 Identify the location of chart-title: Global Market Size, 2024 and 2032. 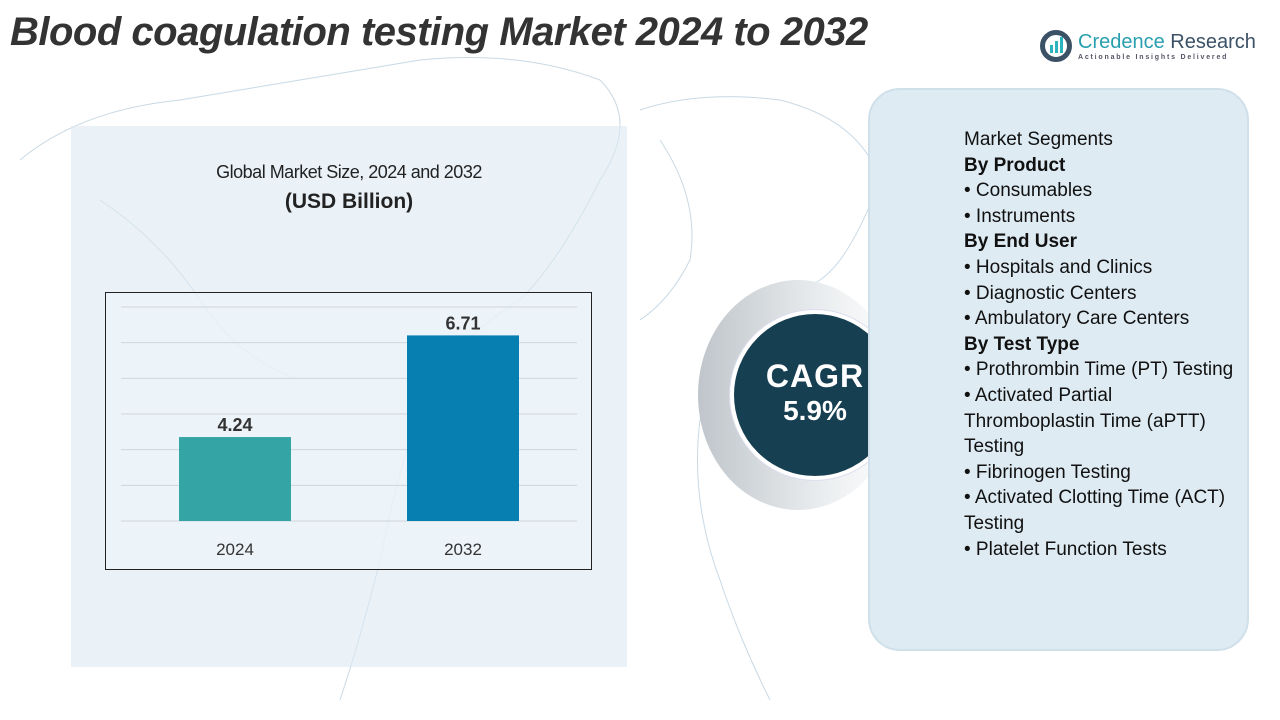
(349, 172).